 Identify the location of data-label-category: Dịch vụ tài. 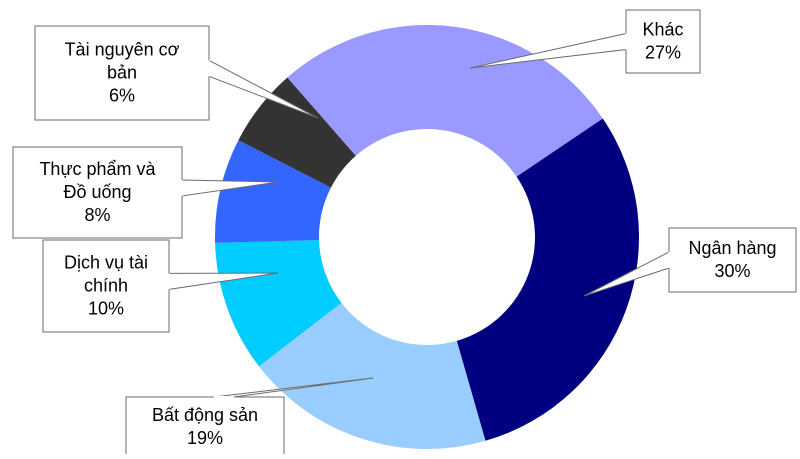
(106, 263).